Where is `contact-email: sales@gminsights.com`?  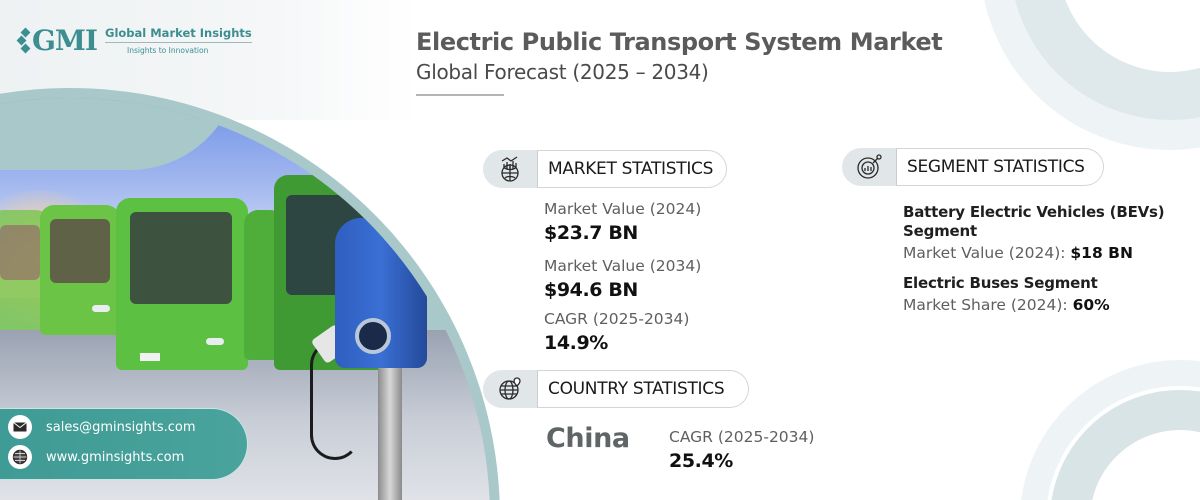
contact-email: sales@gminsights.com is located at coordinates (121, 427).